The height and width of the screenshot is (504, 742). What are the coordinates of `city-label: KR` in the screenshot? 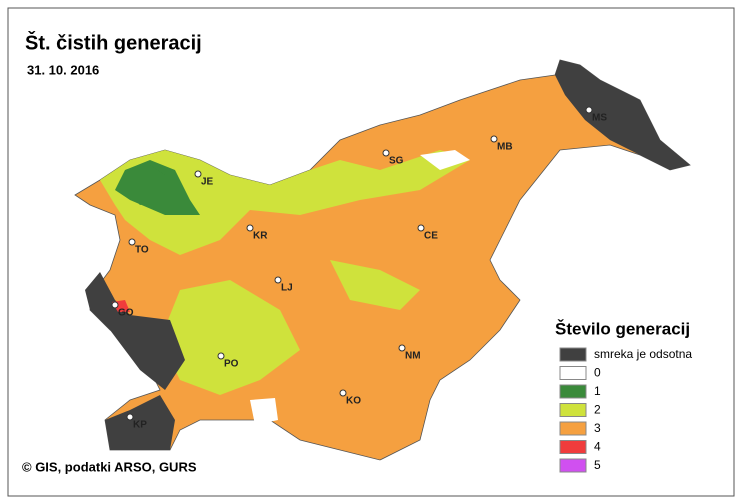 It's located at (260, 236).